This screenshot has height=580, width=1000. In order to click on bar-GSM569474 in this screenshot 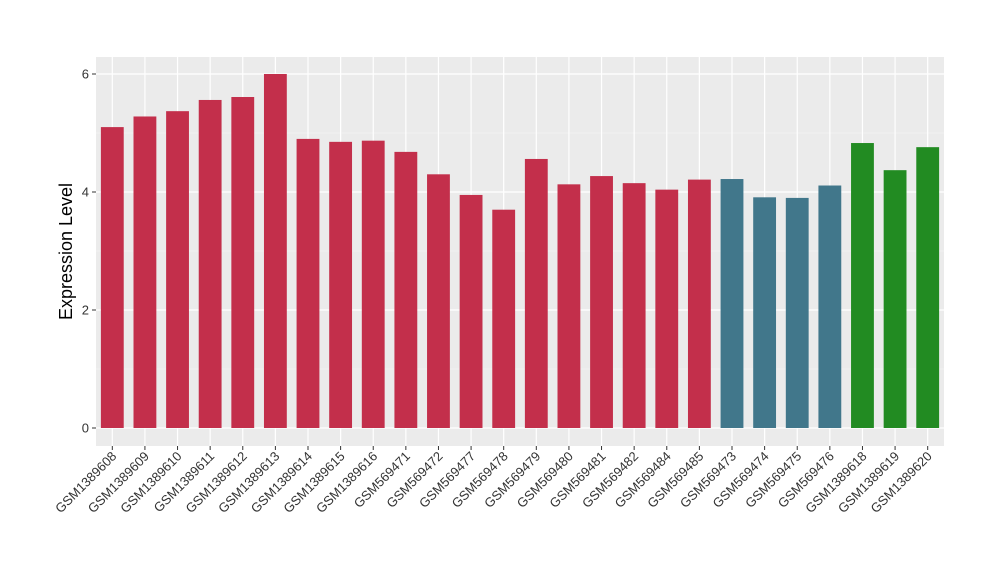, I will do `click(765, 312)`.